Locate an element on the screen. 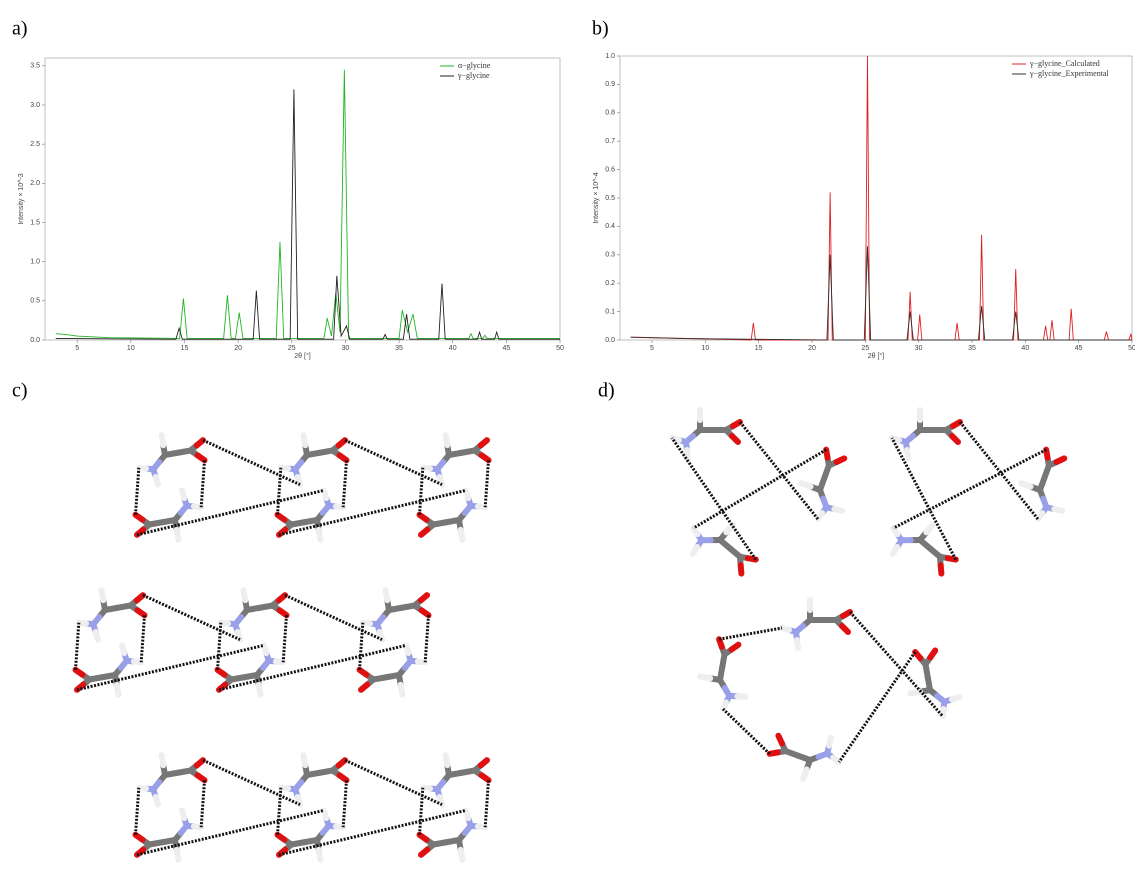 This screenshot has width=1135, height=896. y-tick-label: 0.7 is located at coordinates (610, 141).